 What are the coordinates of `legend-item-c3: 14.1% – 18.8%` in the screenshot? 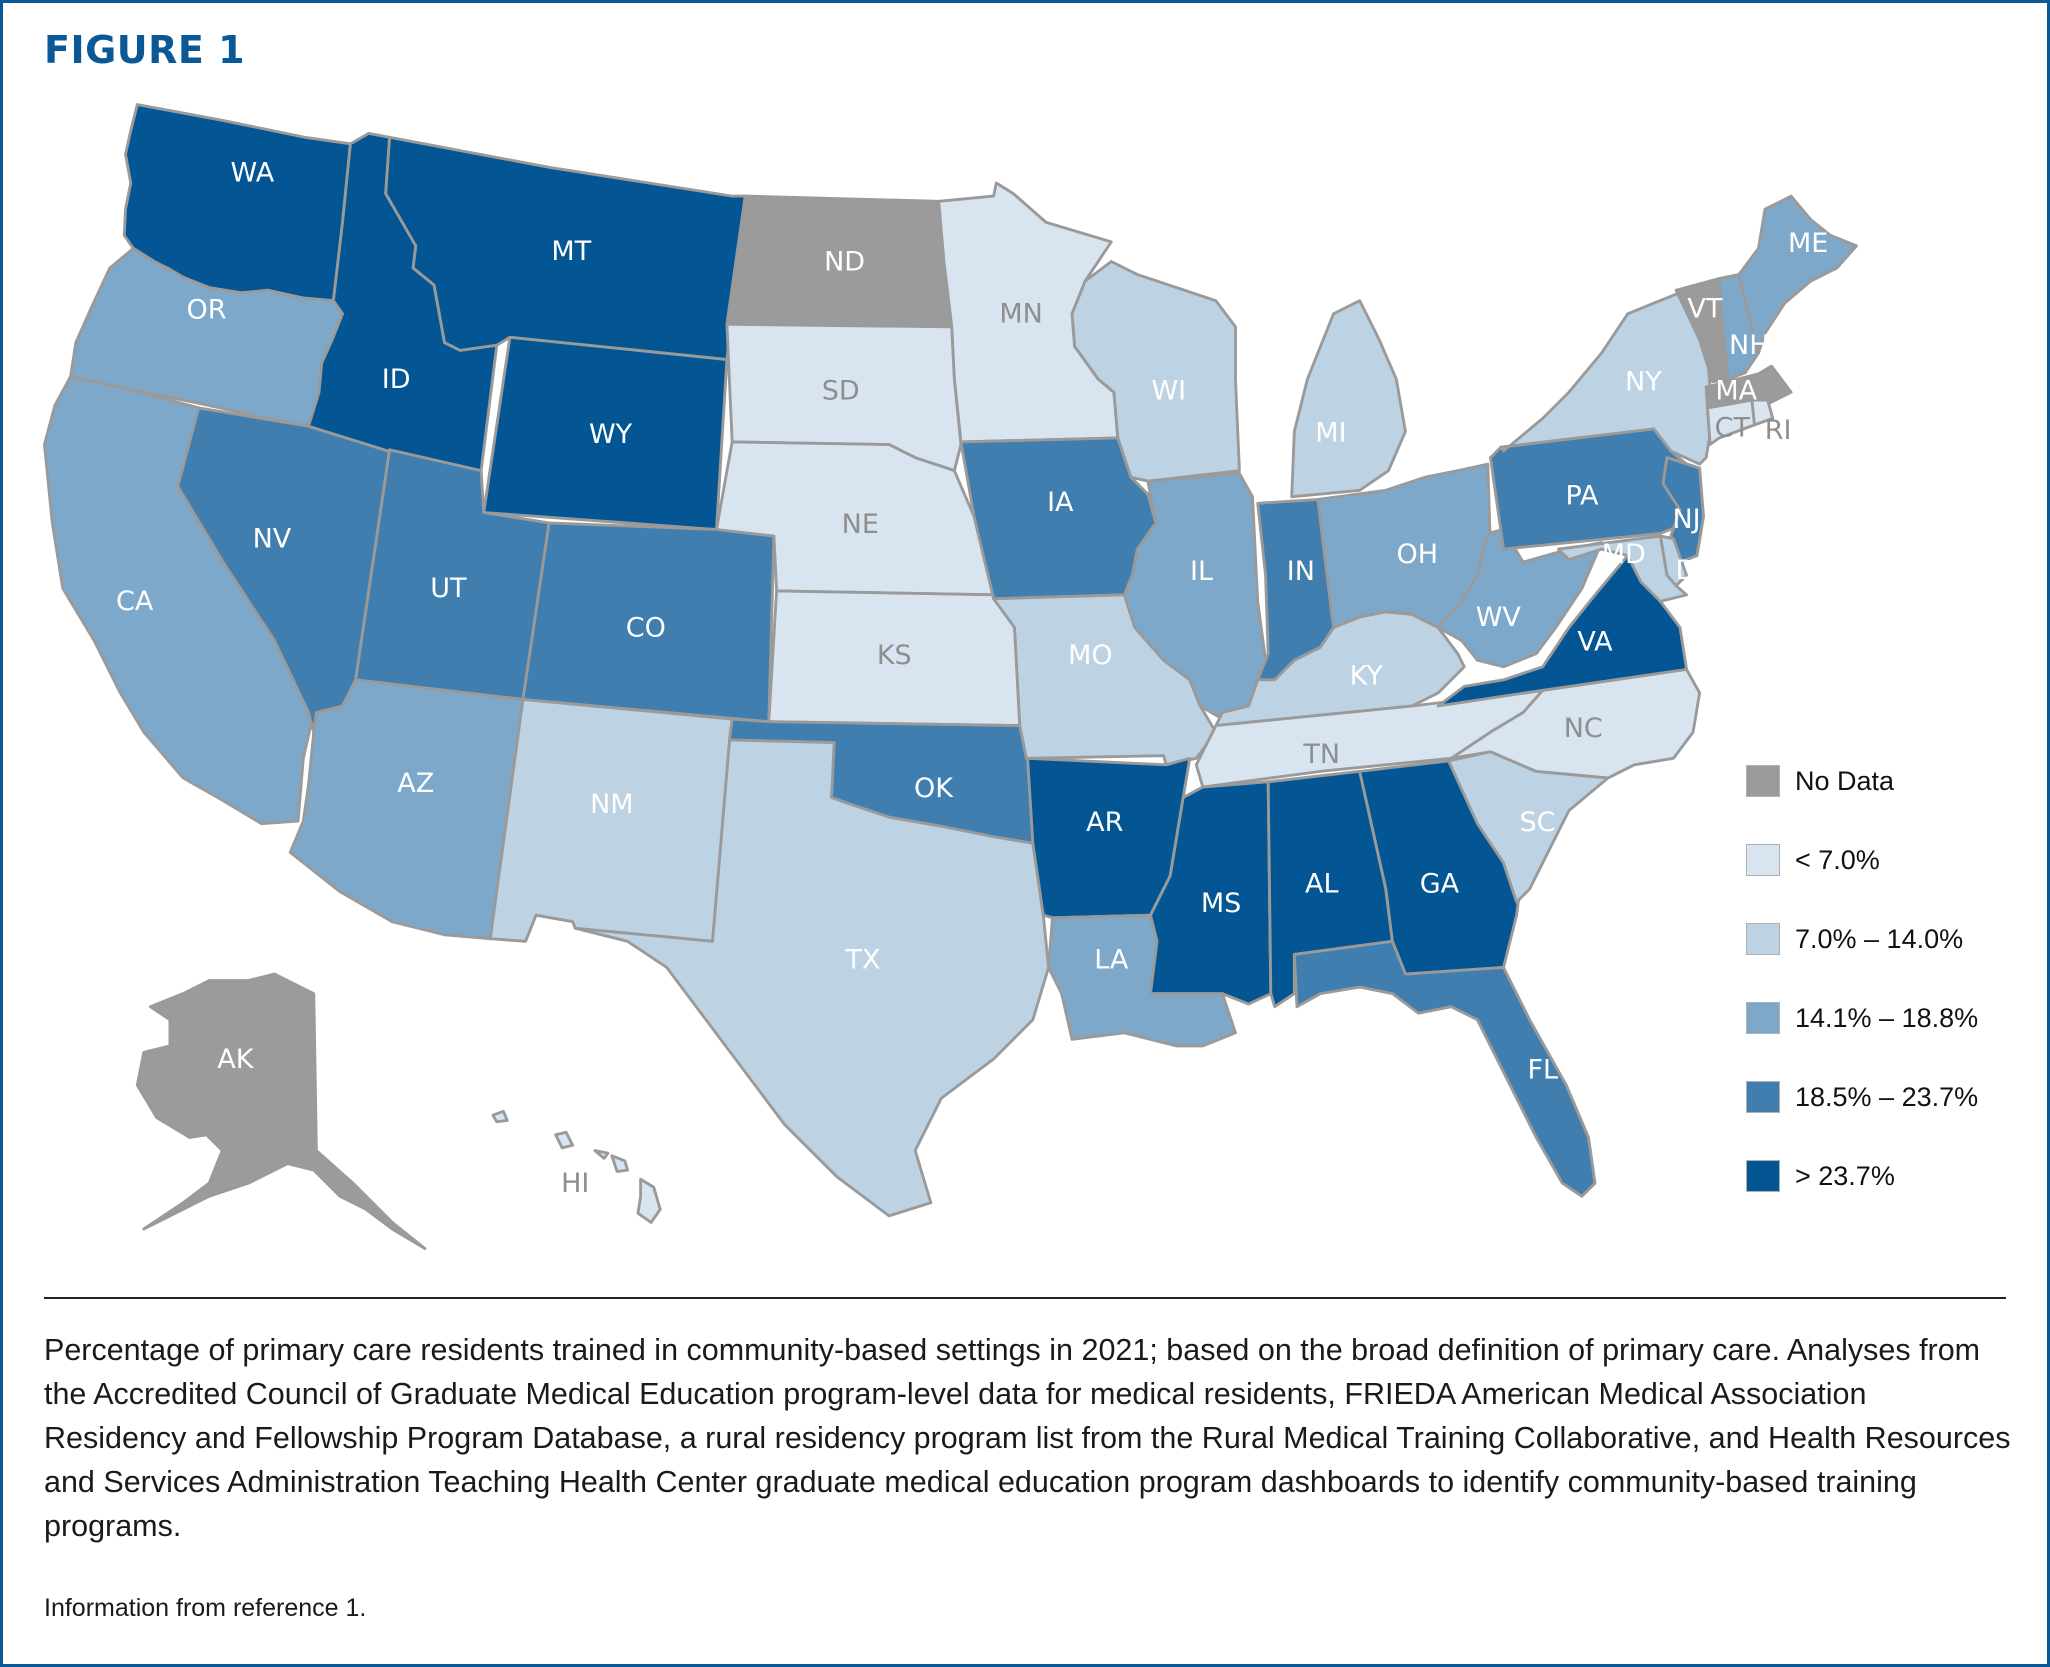 It's located at (1862, 1018).